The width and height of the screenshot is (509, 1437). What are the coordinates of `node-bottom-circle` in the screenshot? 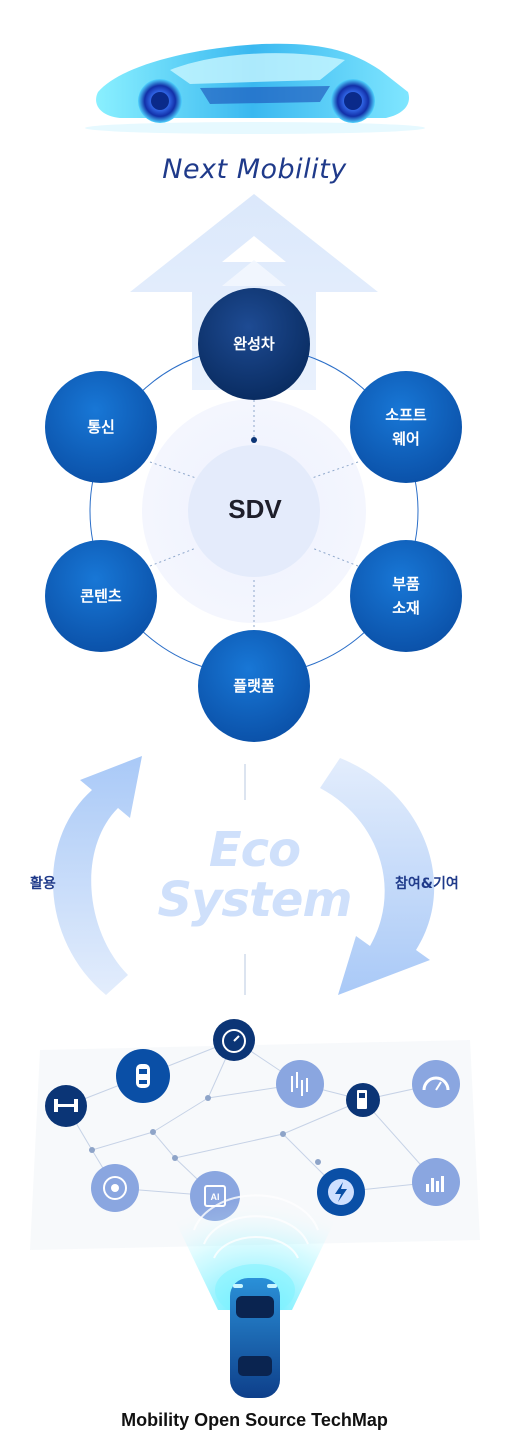 It's located at (254, 686).